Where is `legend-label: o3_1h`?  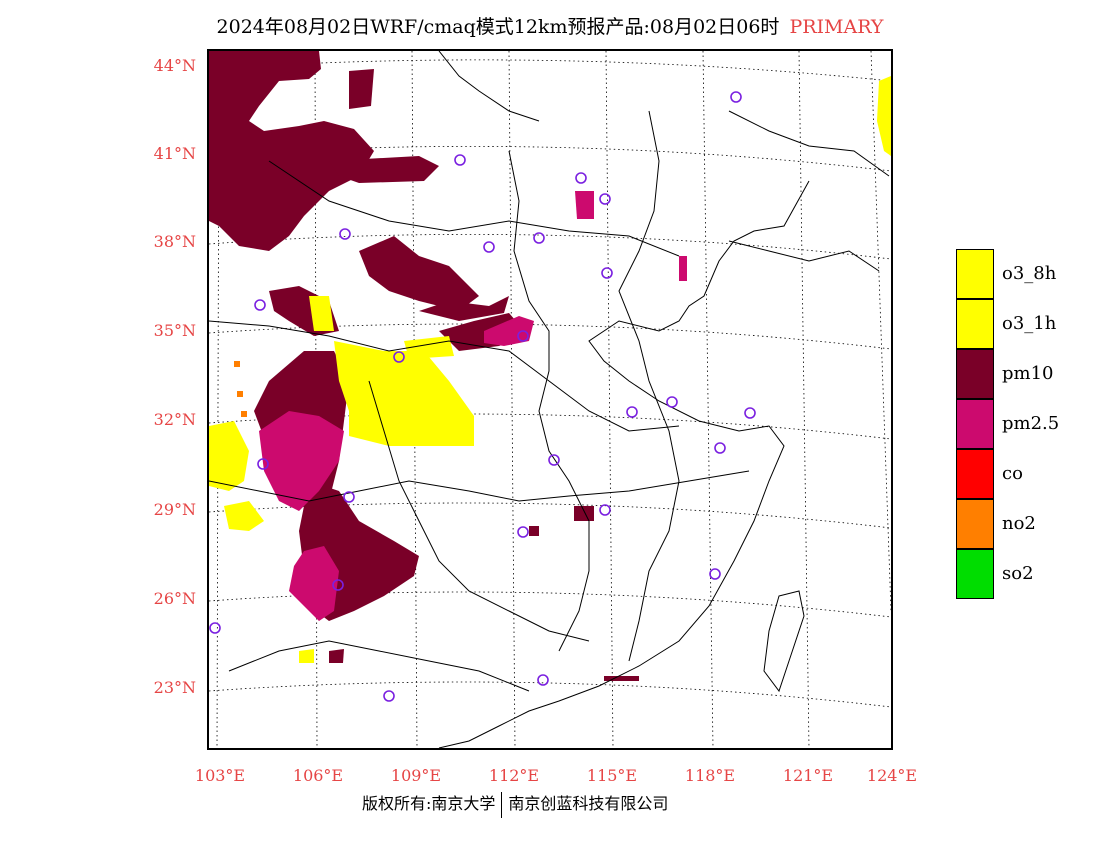
legend-label: o3_1h is located at coordinates (1029, 323).